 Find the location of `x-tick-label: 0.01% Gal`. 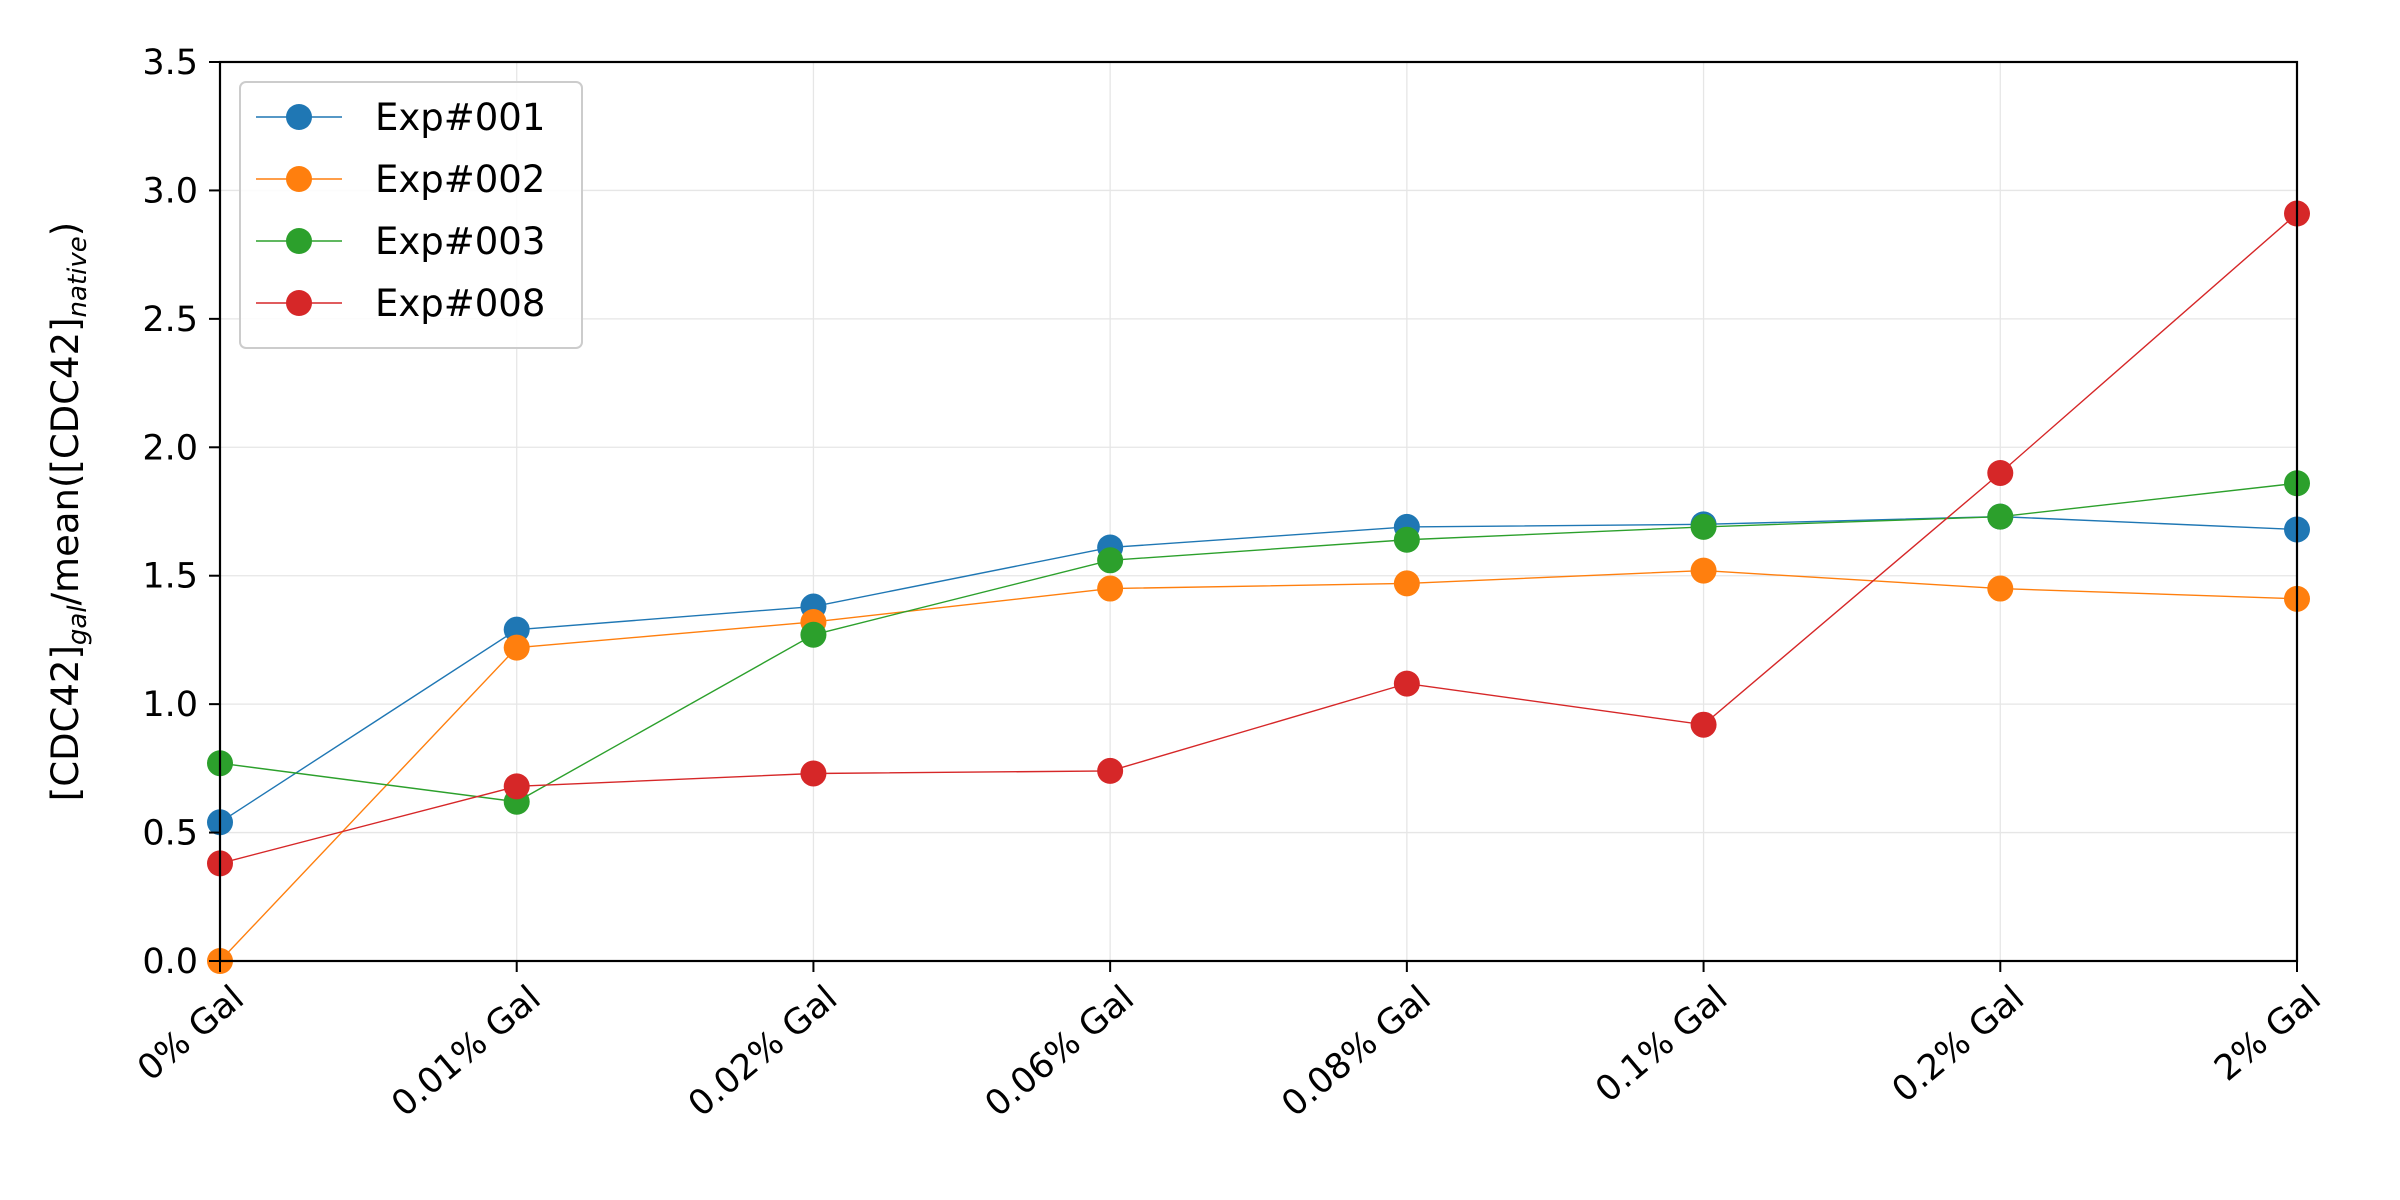

x-tick-label: 0.01% Gal is located at coordinates (466, 1051).